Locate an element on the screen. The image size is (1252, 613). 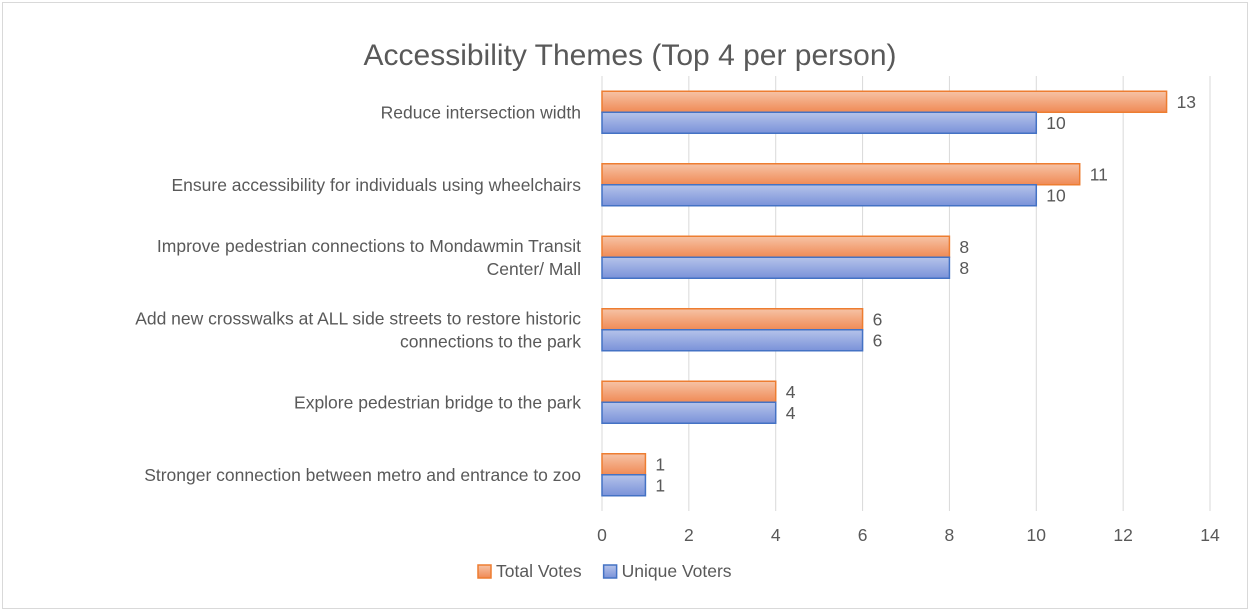
x-tick-label: 14 is located at coordinates (1210, 535).